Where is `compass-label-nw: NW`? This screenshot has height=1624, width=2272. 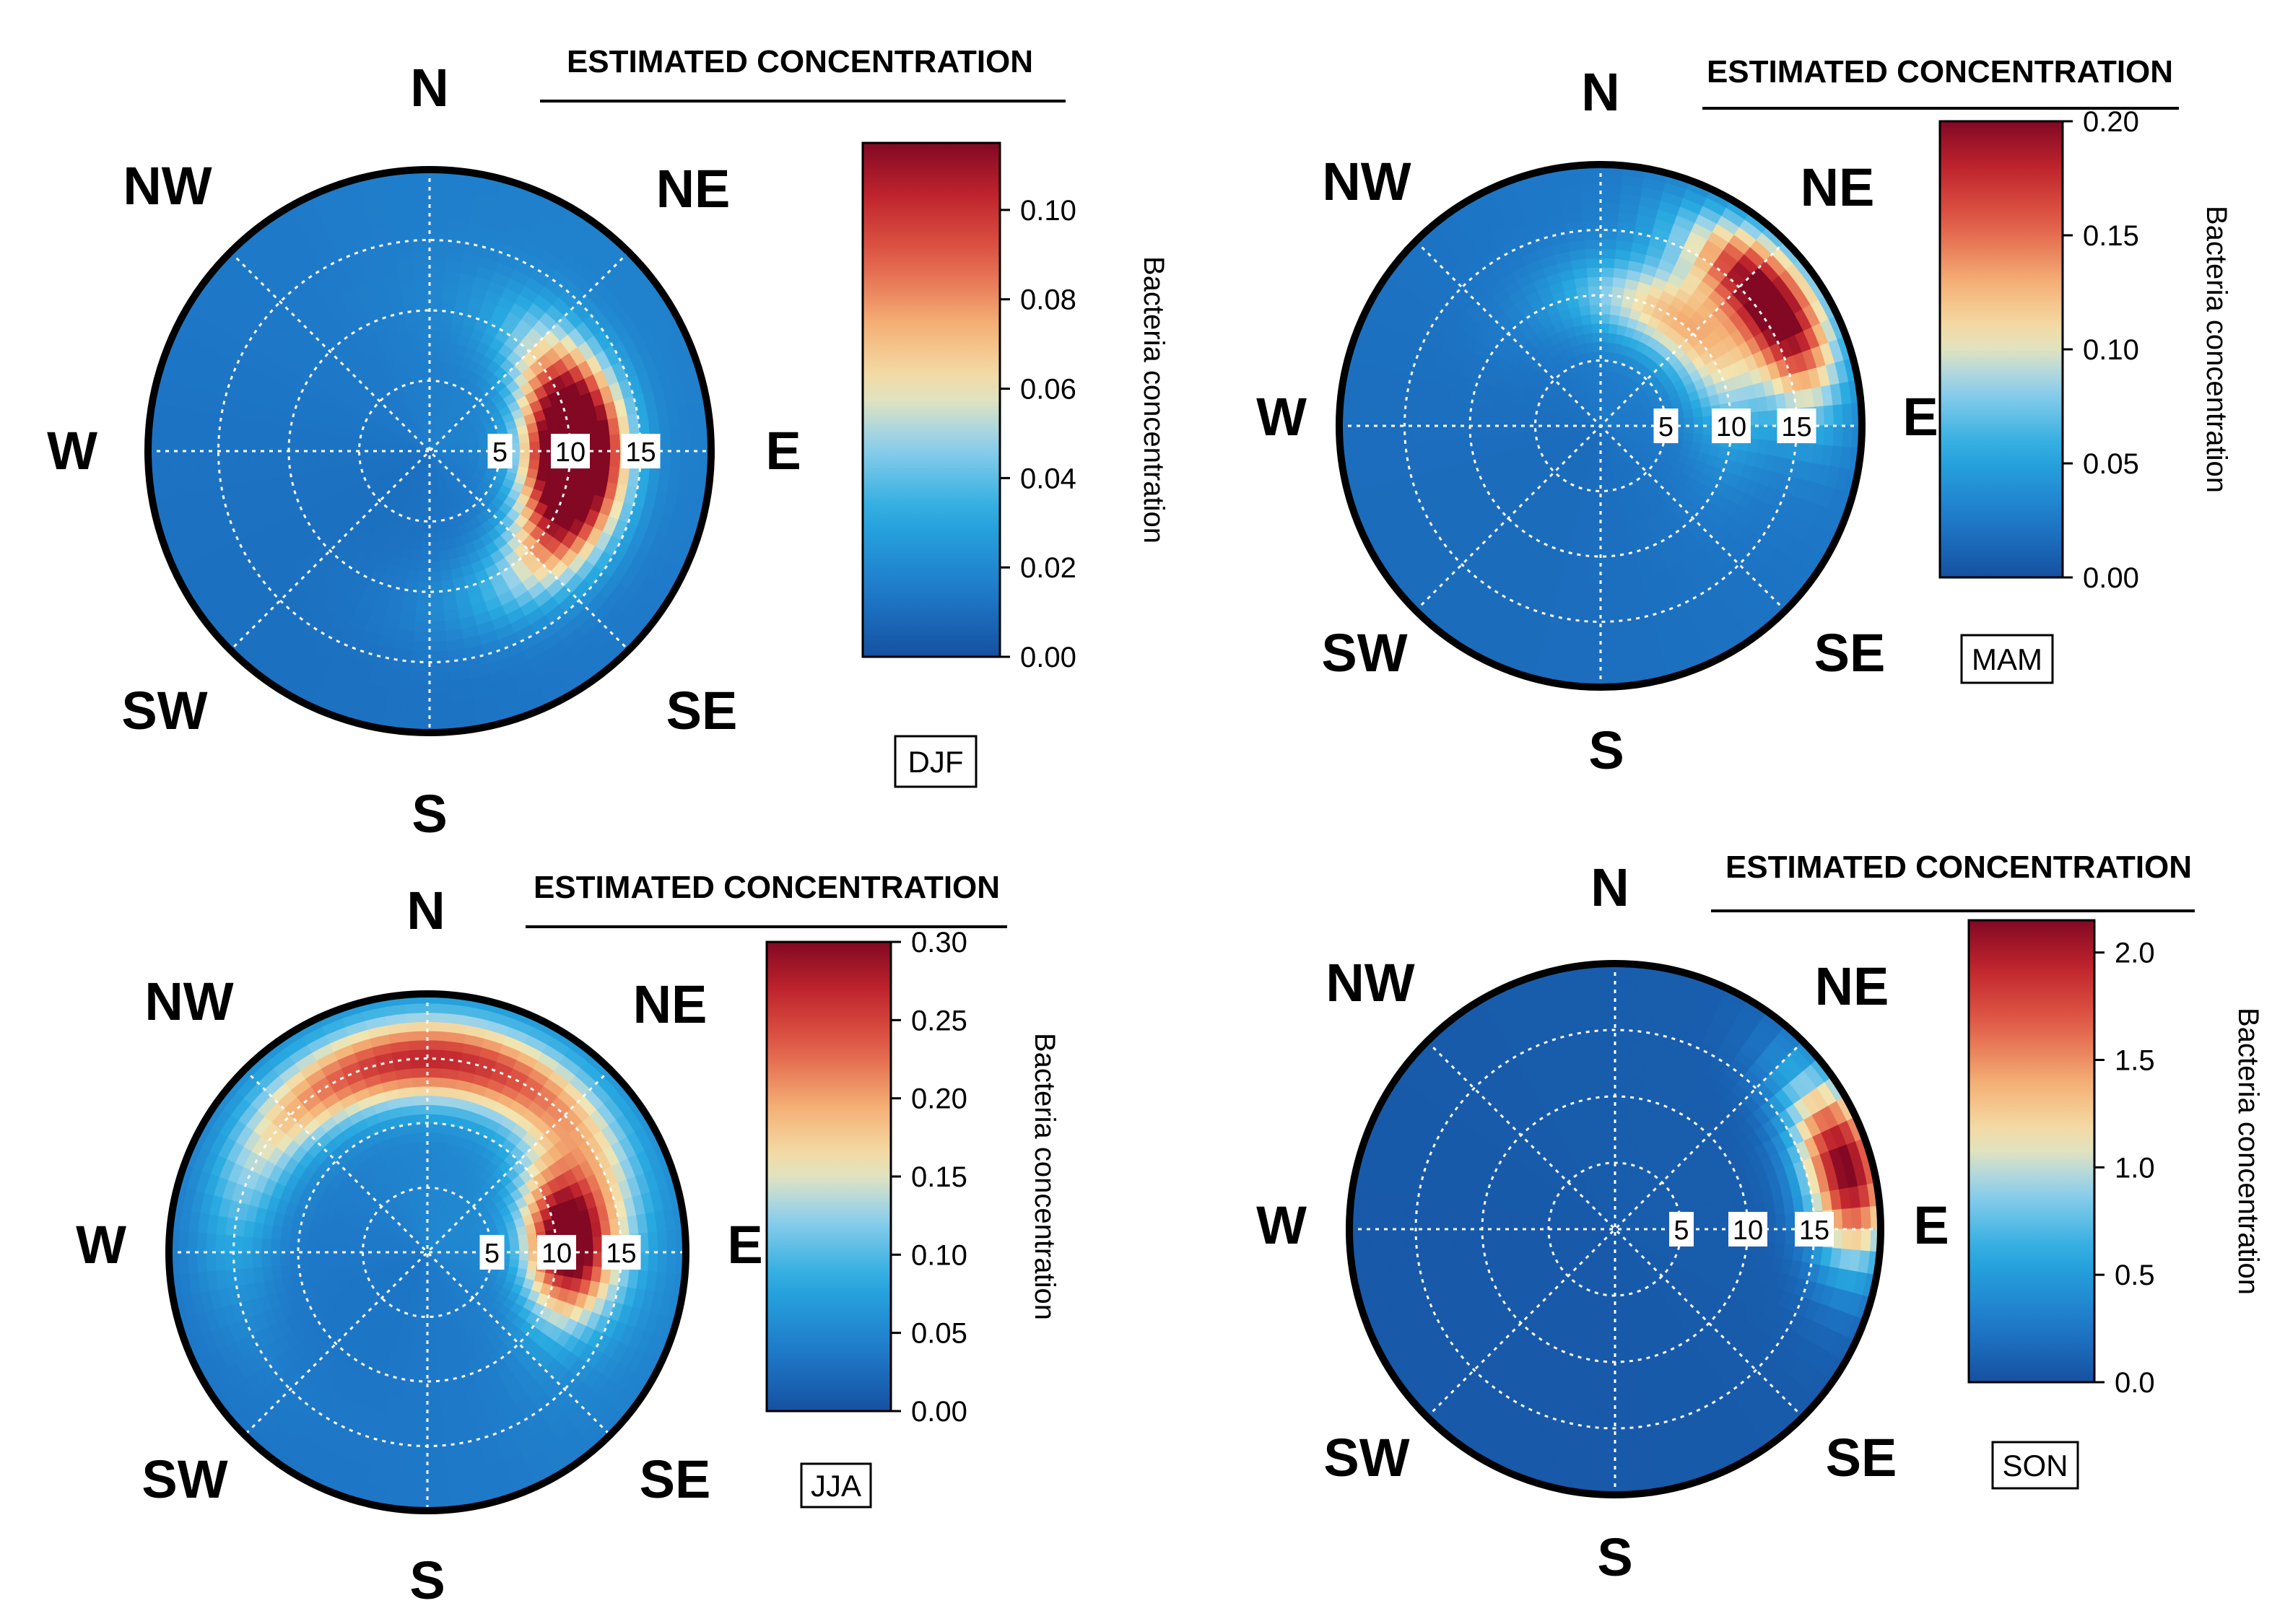
compass-label-nw: NW is located at coordinates (167, 186).